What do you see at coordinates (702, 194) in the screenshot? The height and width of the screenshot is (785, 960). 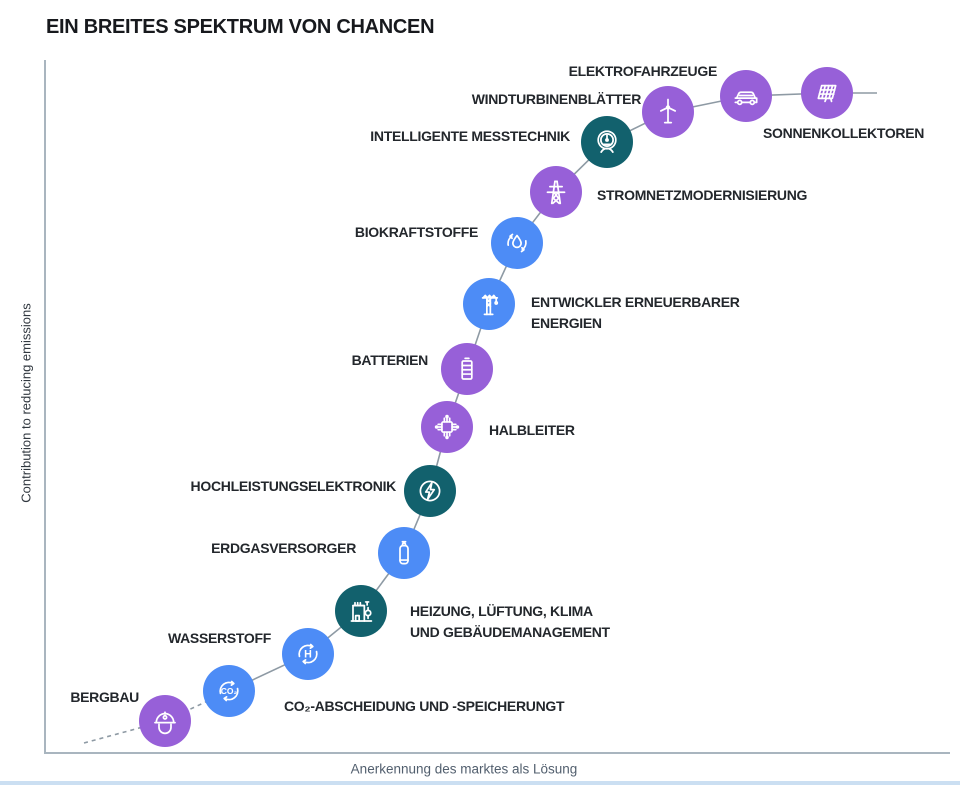 I see `item-label-stromnetzmodernisierung: STROMNETZMODERNISIERUNG` at bounding box center [702, 194].